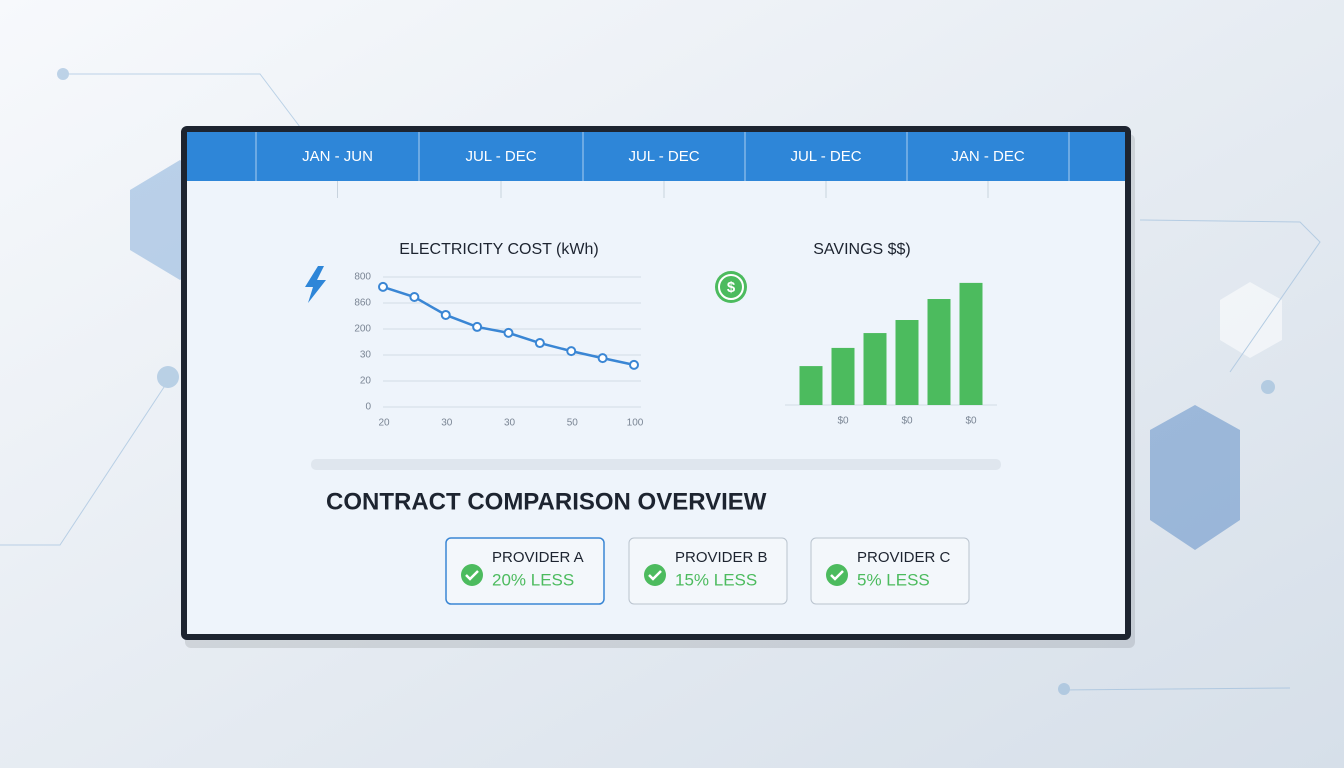 This screenshot has width=1344, height=768. Describe the element at coordinates (366, 381) in the screenshot. I see `y-tick-label: 20` at that location.